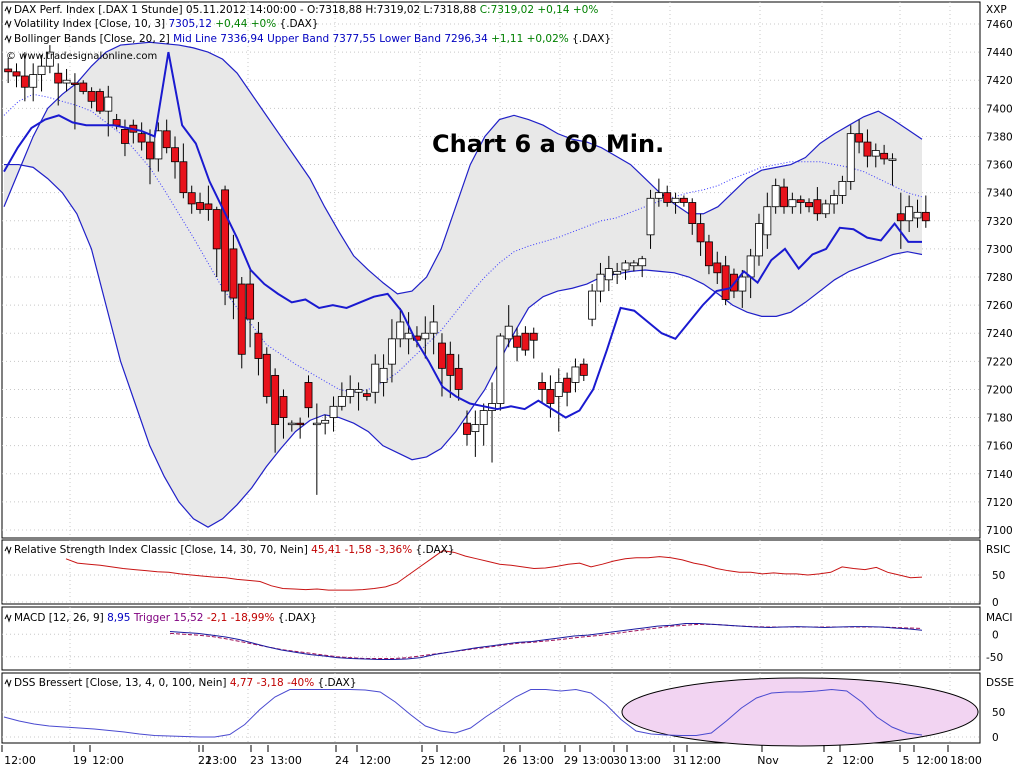 The image size is (1024, 772). What do you see at coordinates (286, 760) in the screenshot?
I see `x-tick-label: 13:00` at bounding box center [286, 760].